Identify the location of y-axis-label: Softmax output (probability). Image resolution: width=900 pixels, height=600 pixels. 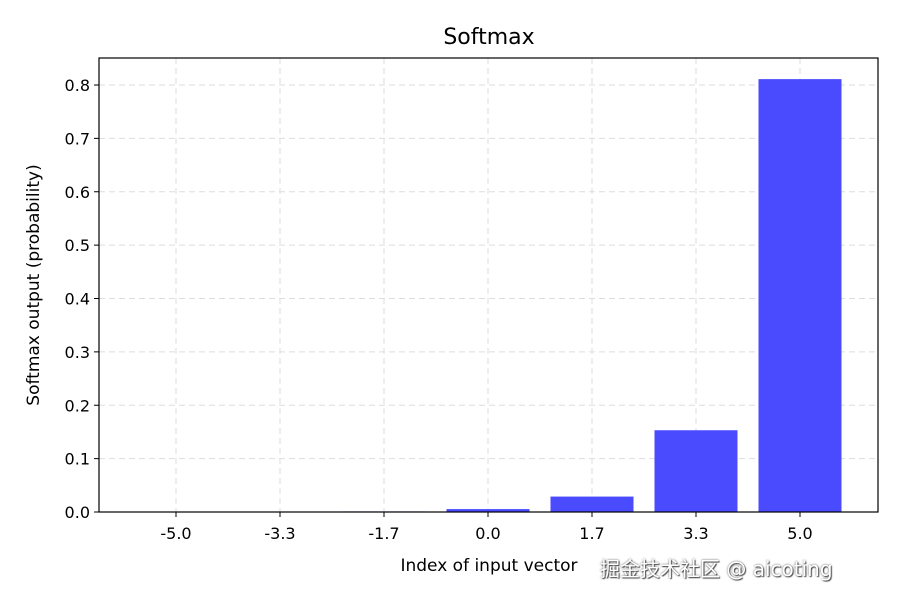
(34, 284).